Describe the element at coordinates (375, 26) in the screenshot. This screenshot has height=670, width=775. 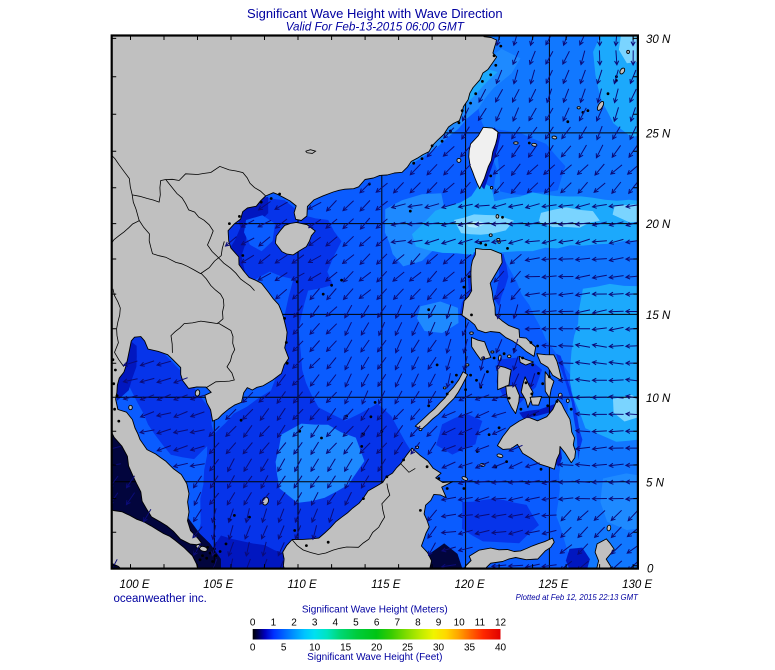
I see `svg-text:Valid For Feb-13-2015 06:00 GM: Valid For Feb-13-2015 06:00 GMT` at that location.